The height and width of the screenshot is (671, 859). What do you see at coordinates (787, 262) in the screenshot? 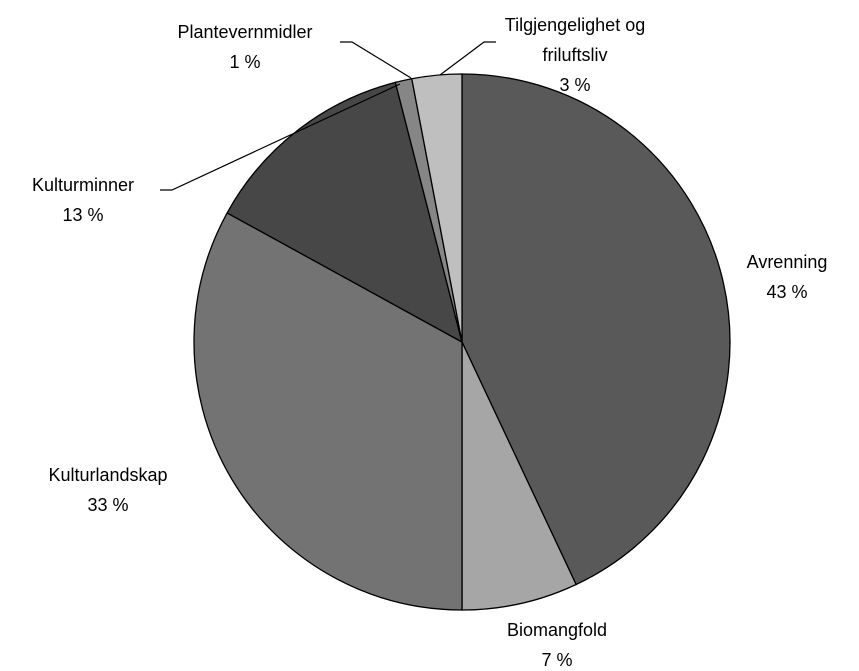
I see `category-label: Avrenning` at bounding box center [787, 262].